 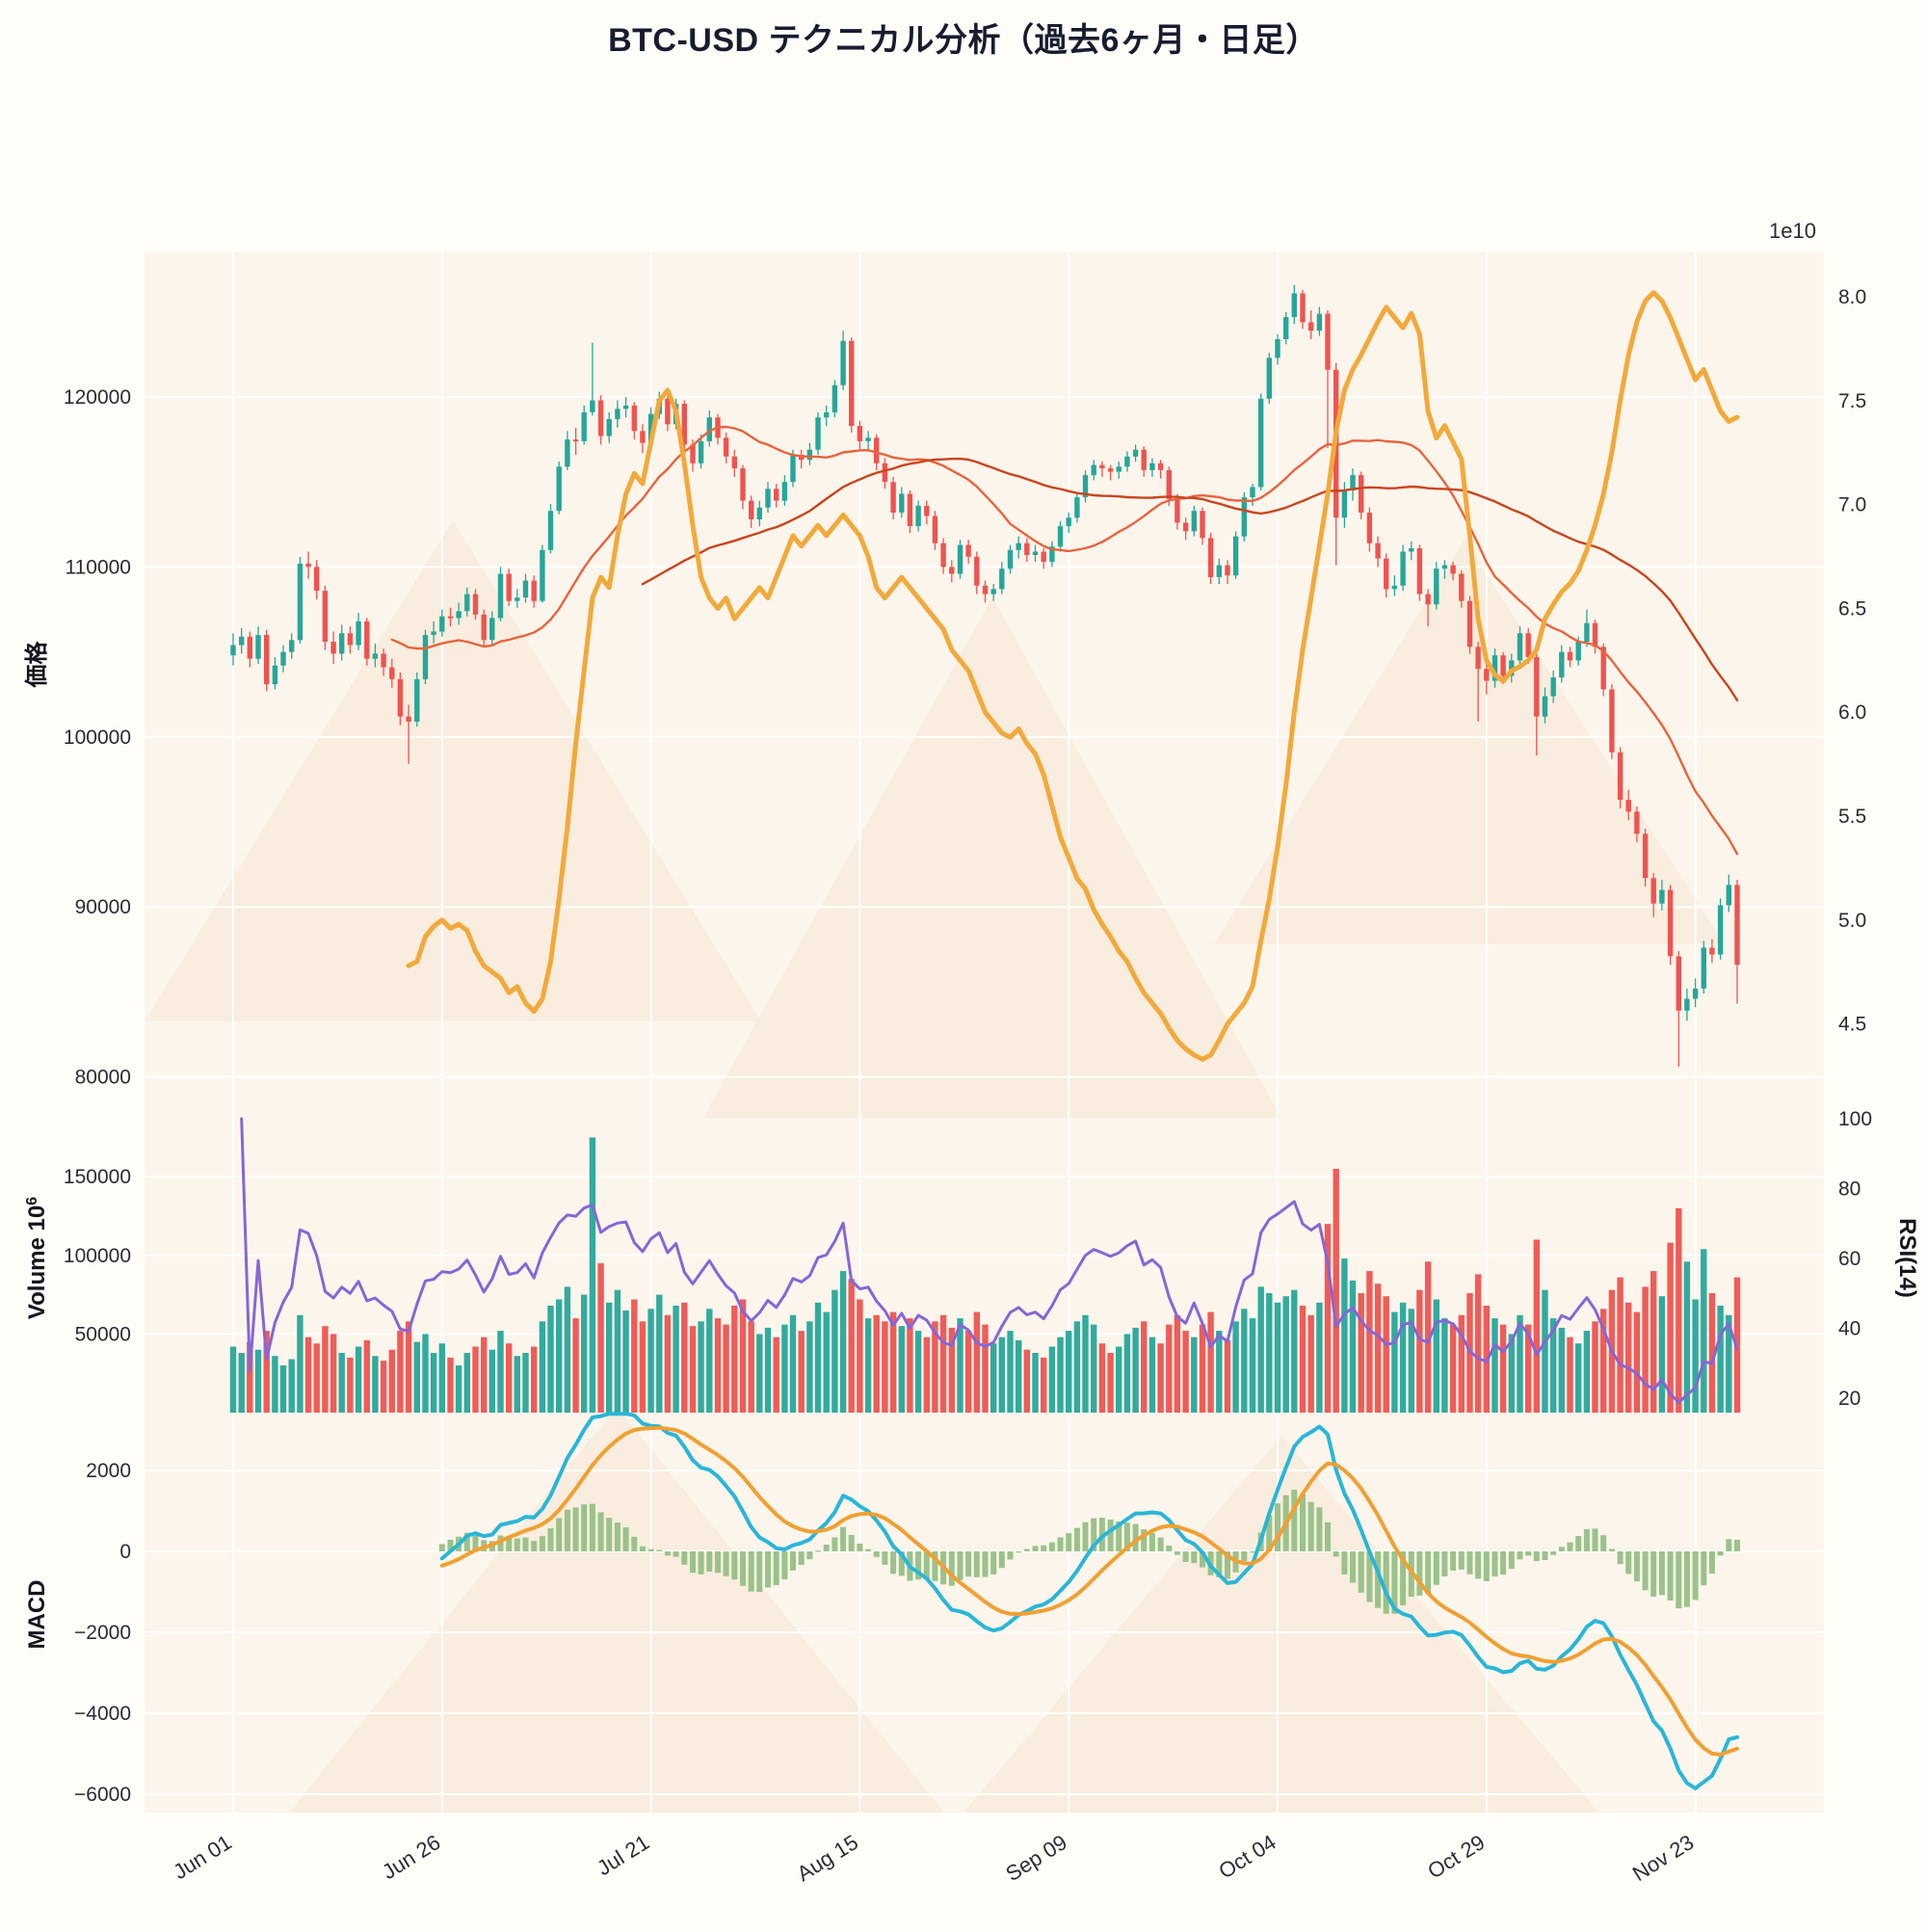 What do you see at coordinates (1036, 1858) in the screenshot?
I see `svg-text: Sep 09` at bounding box center [1036, 1858].